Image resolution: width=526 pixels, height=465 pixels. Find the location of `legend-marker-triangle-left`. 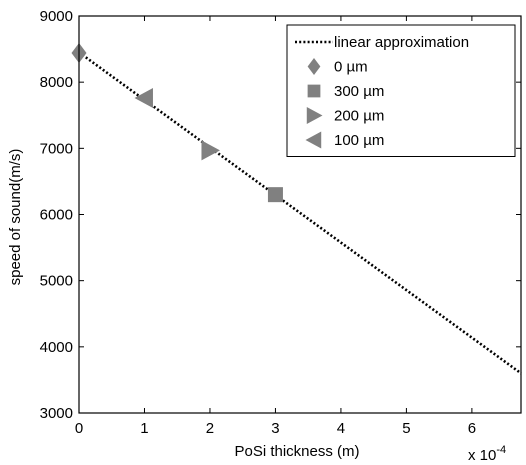

legend-marker-triangle-left is located at coordinates (313, 140).